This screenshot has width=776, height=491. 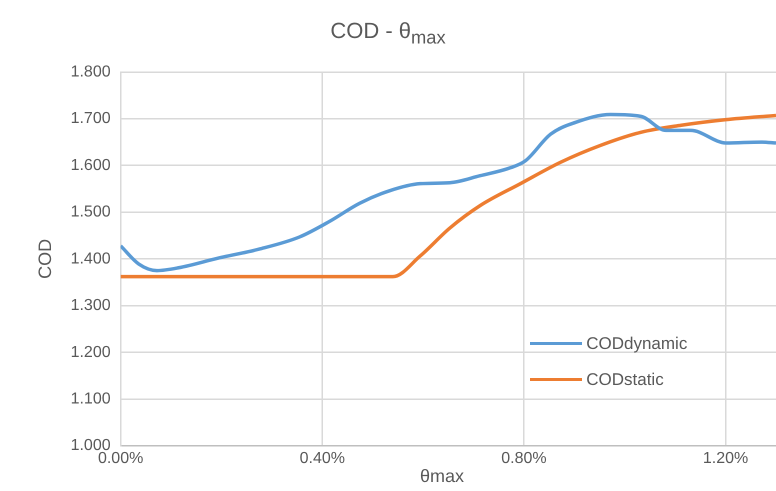 I want to click on y-tick-label: 1.100, so click(x=90, y=399).